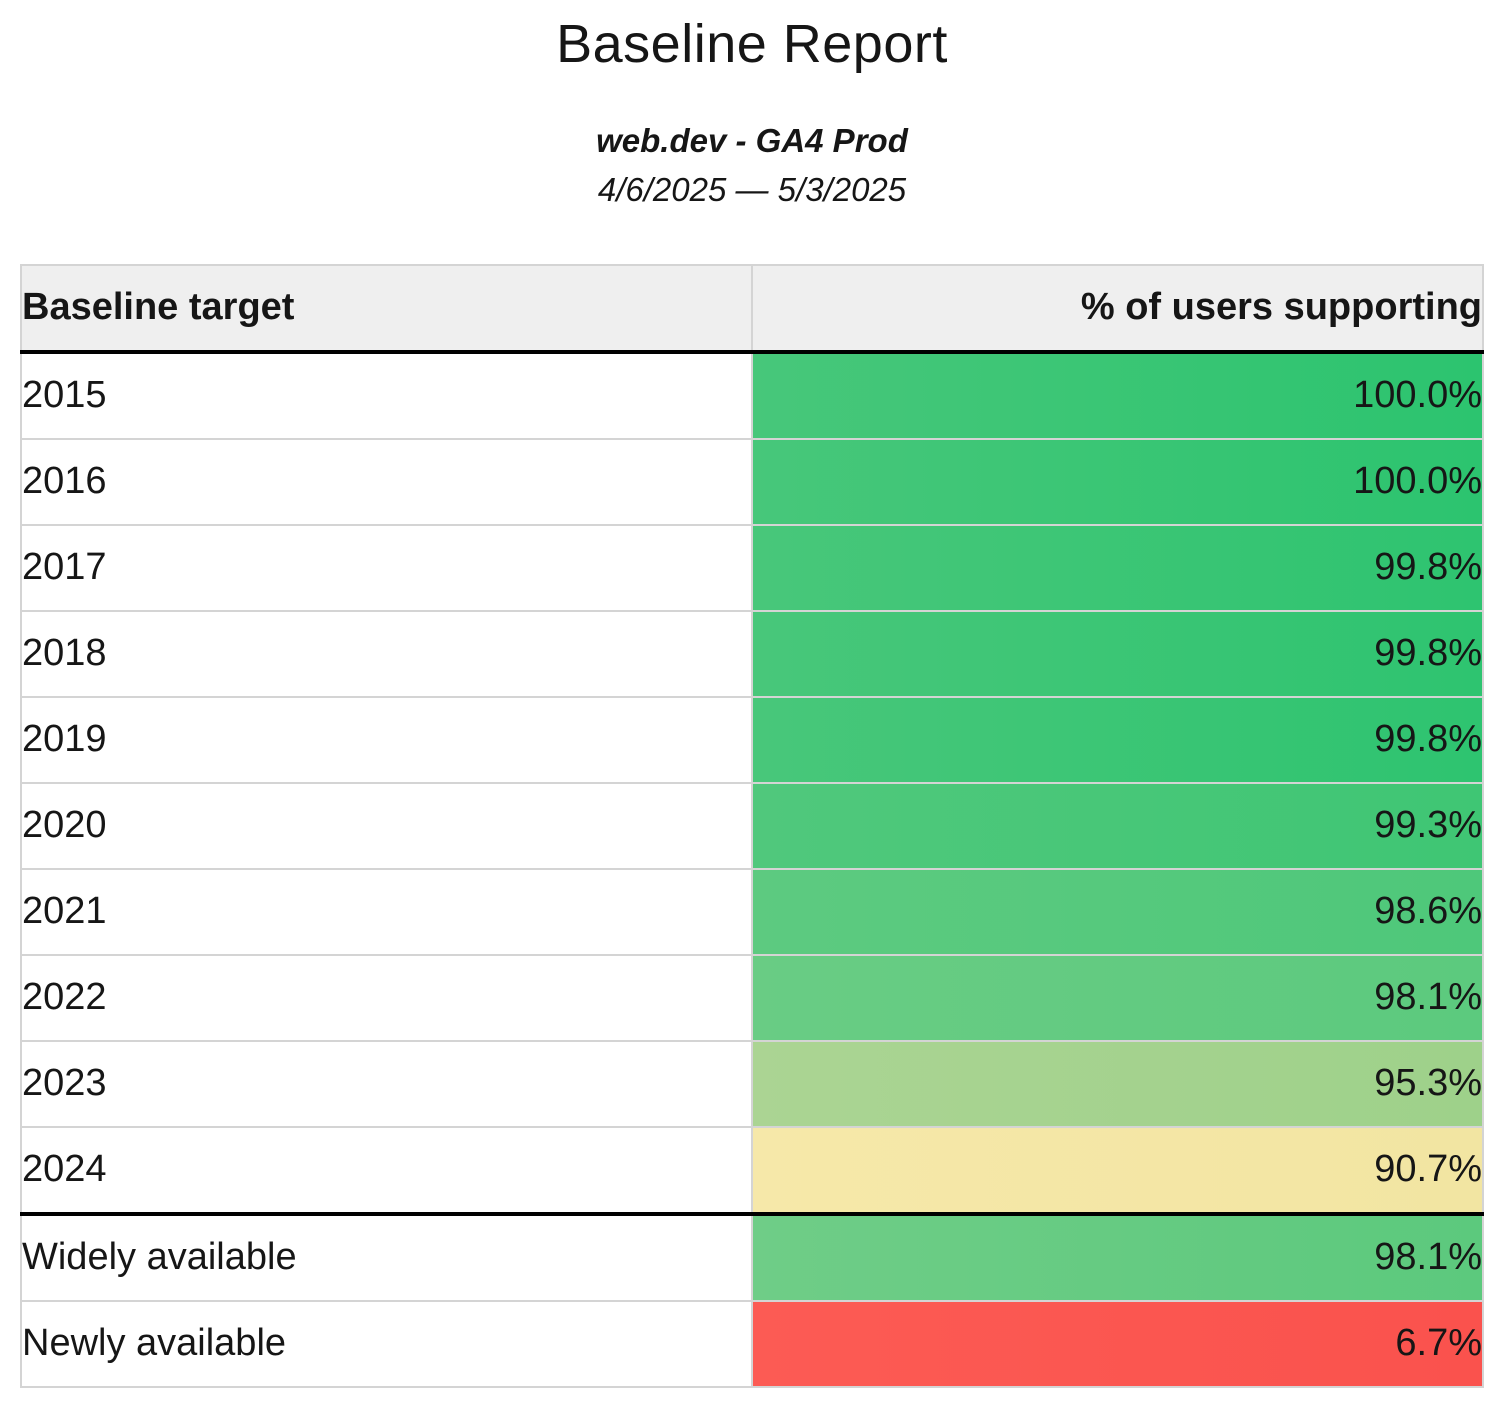 This screenshot has width=1504, height=1426. What do you see at coordinates (386, 567) in the screenshot?
I see `baseline-target-label: 2017` at bounding box center [386, 567].